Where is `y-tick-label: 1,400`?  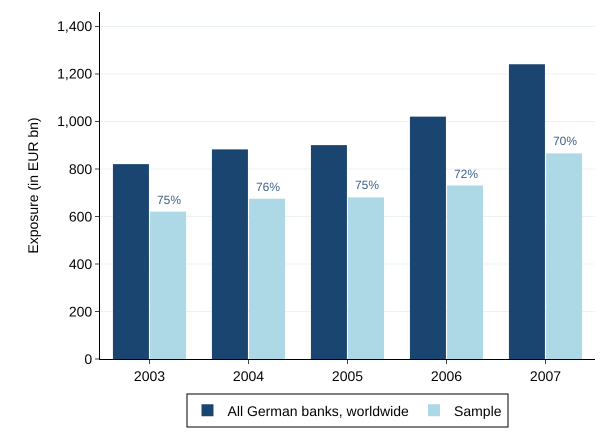 y-tick-label: 1,400 is located at coordinates (74, 26).